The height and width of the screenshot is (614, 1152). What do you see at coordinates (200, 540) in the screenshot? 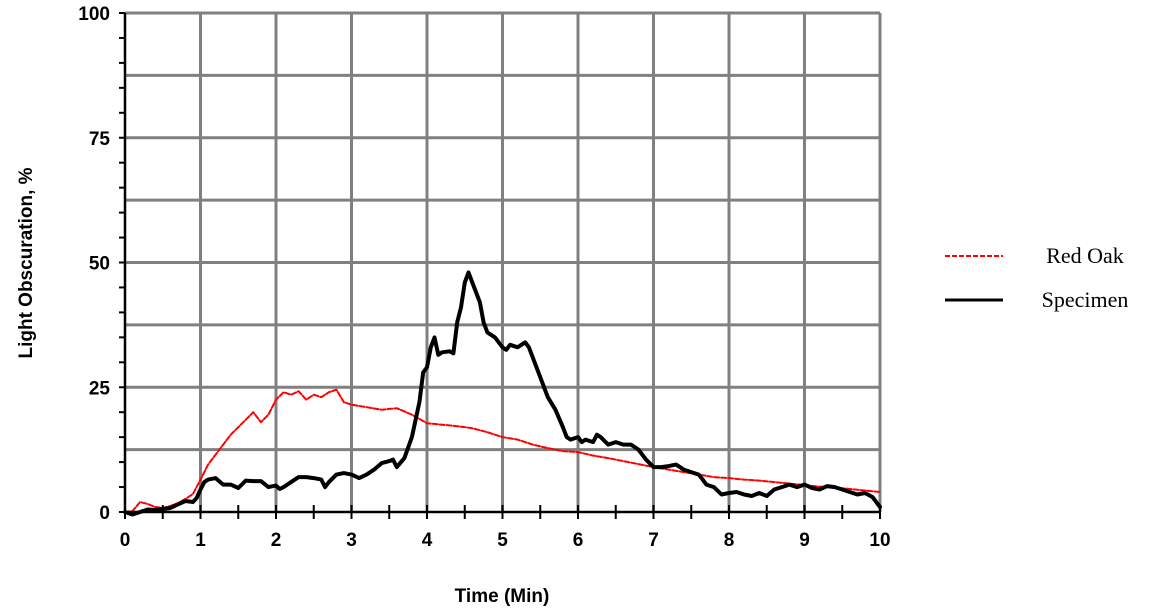
I see `x-tick-label: 1` at bounding box center [200, 540].